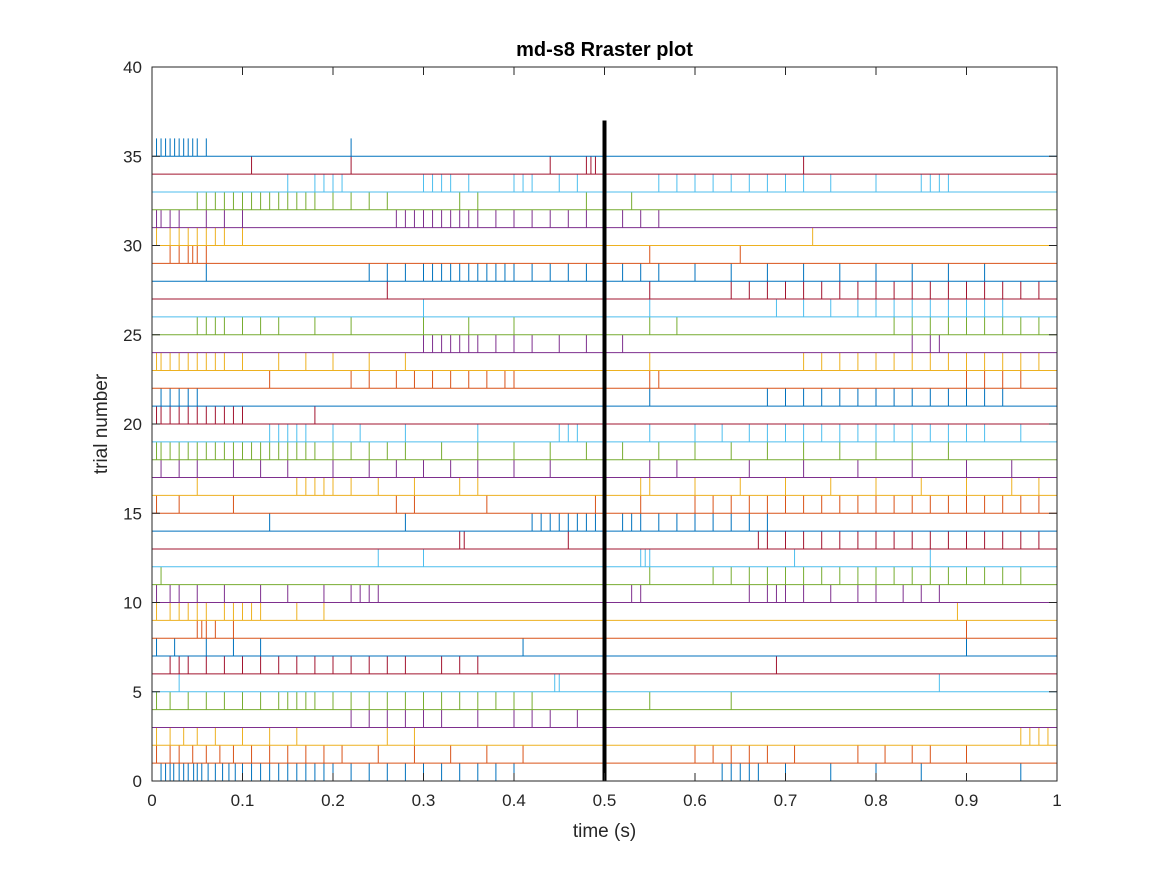  Describe the element at coordinates (132, 424) in the screenshot. I see `y-tick-label: 20` at that location.